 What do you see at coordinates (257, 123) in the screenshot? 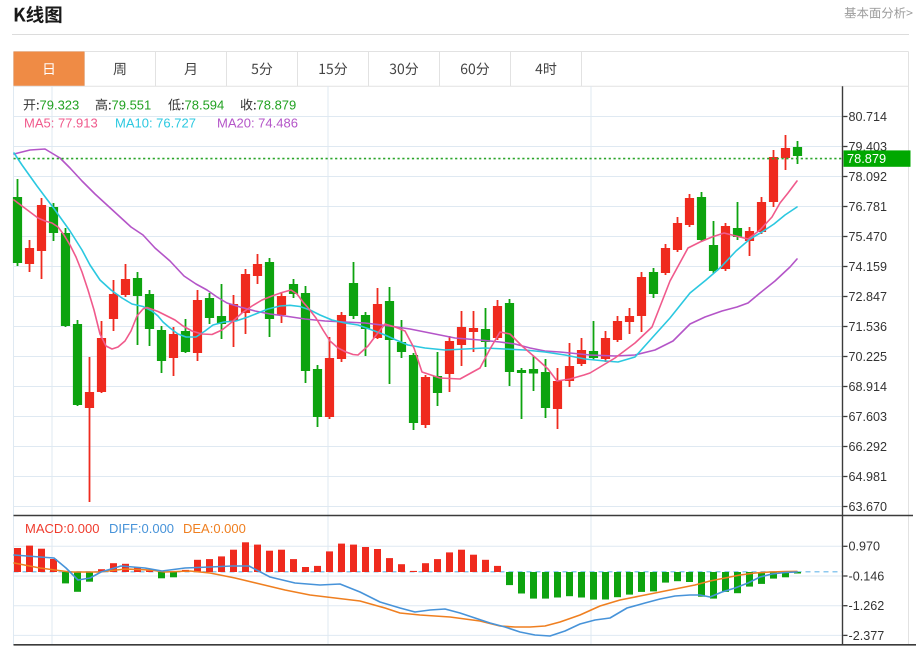
I see `svg-text: MA20: 74.486` at bounding box center [257, 123].